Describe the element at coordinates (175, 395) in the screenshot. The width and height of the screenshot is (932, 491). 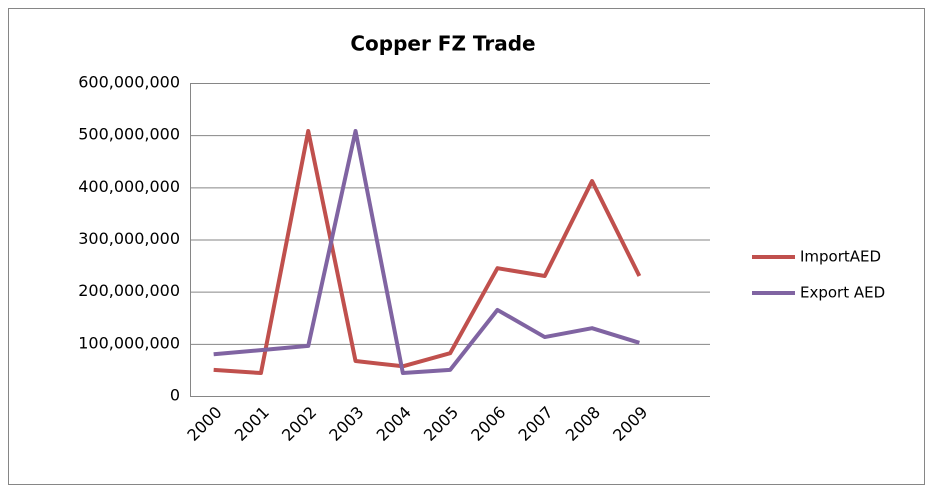
I see `y-tick-label: 0` at that location.